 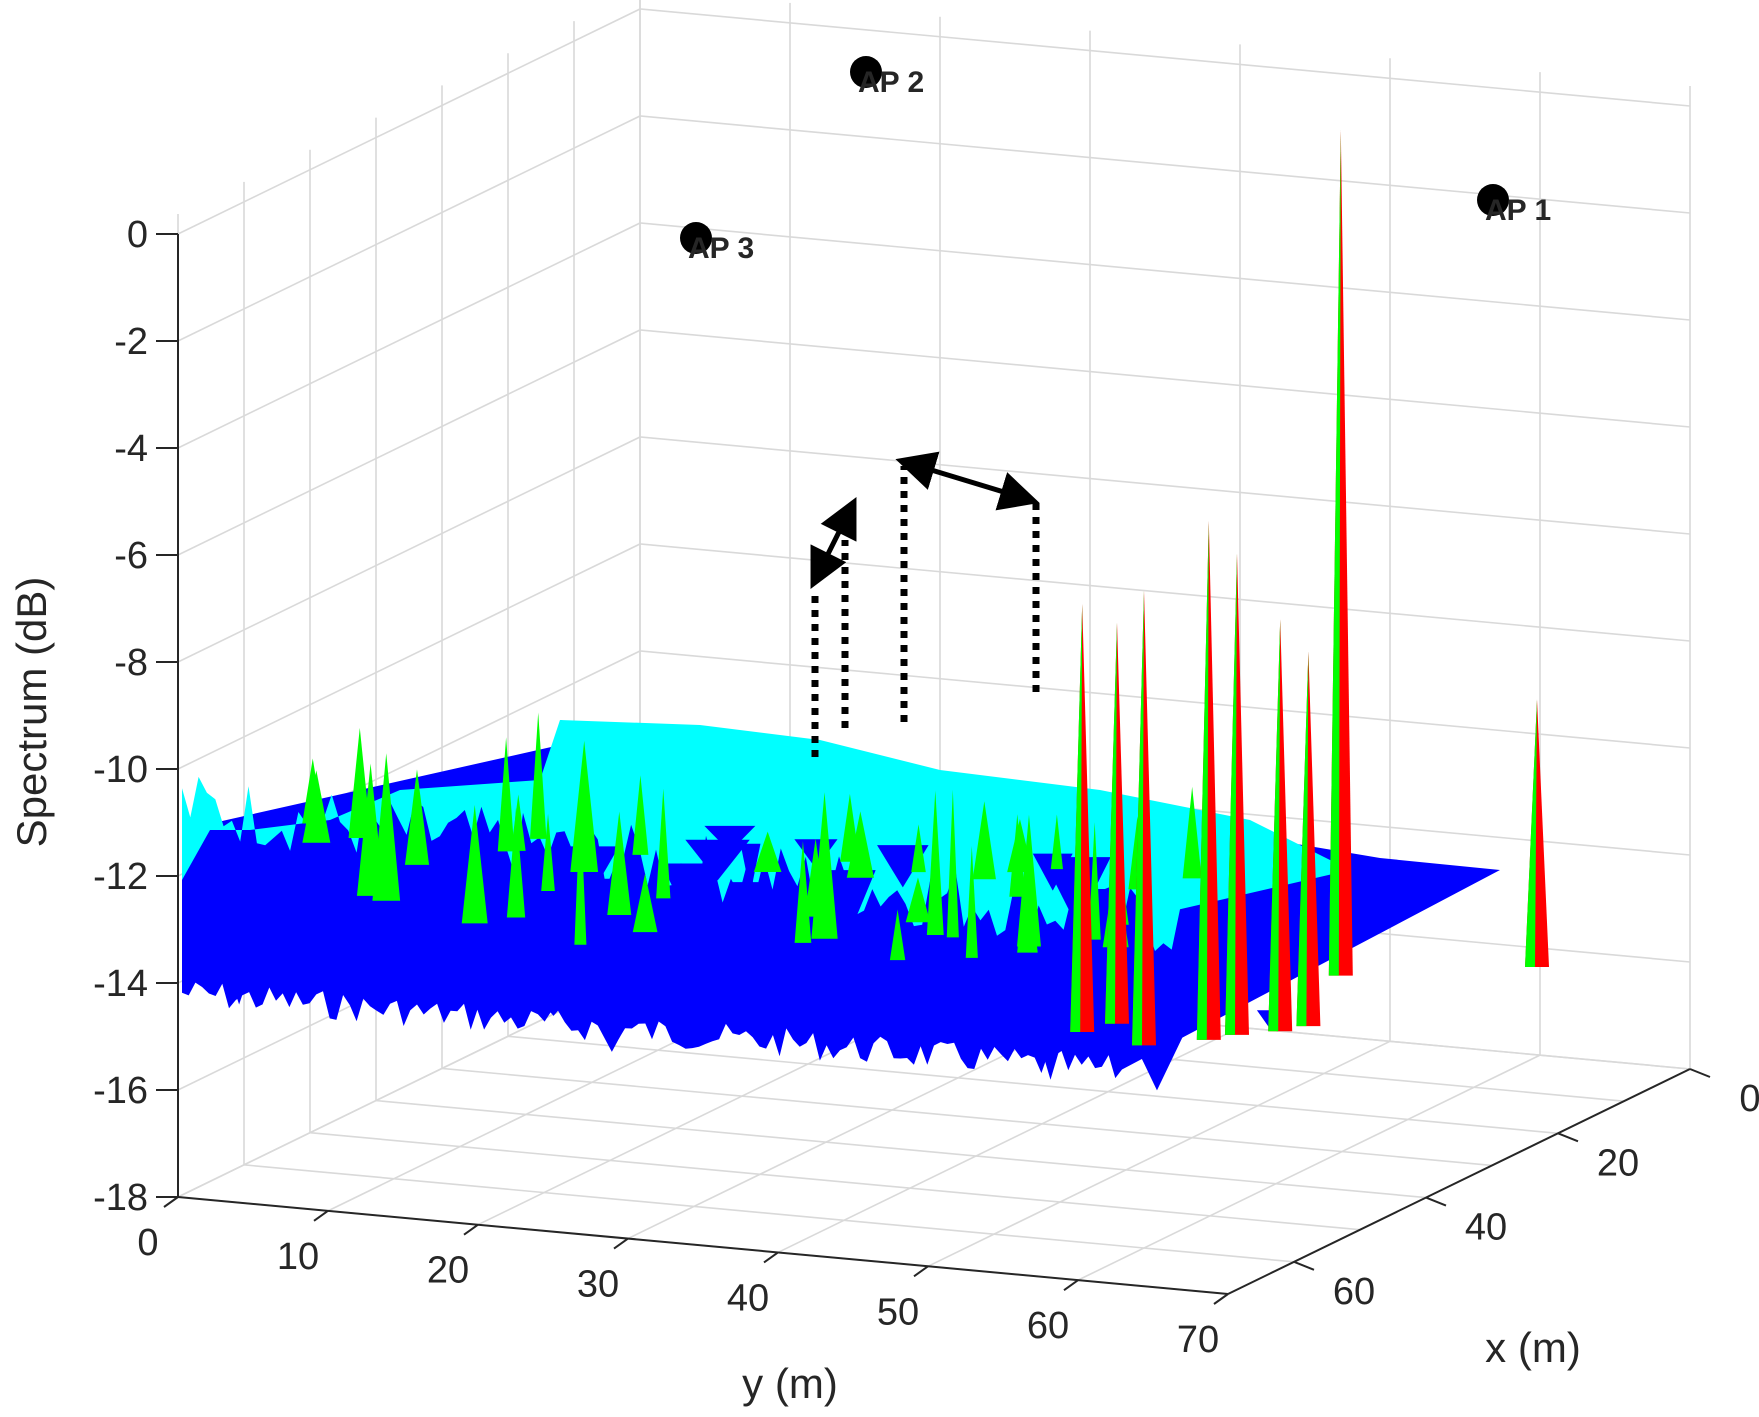 What do you see at coordinates (137, 235) in the screenshot?
I see `z-tick-label: 0` at bounding box center [137, 235].